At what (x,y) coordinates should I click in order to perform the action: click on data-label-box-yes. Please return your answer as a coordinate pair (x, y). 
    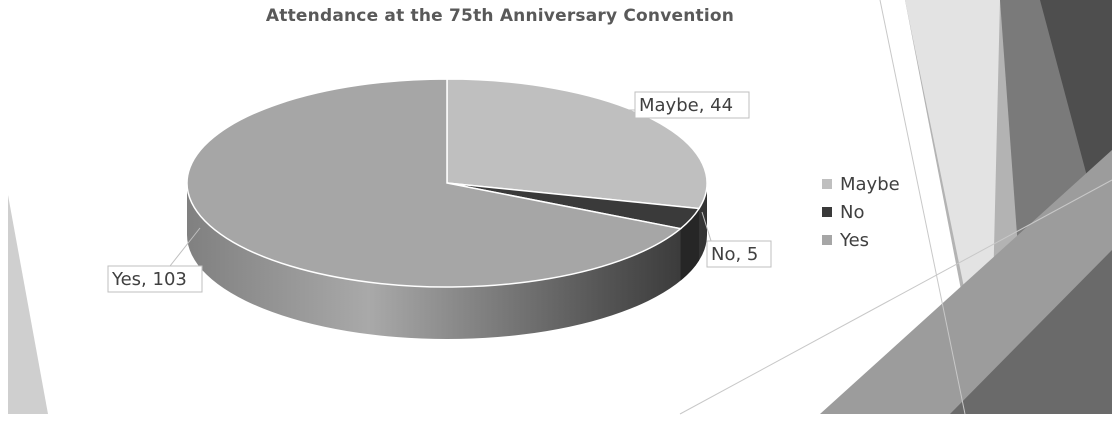
    Looking at the image, I should click on (155, 279).